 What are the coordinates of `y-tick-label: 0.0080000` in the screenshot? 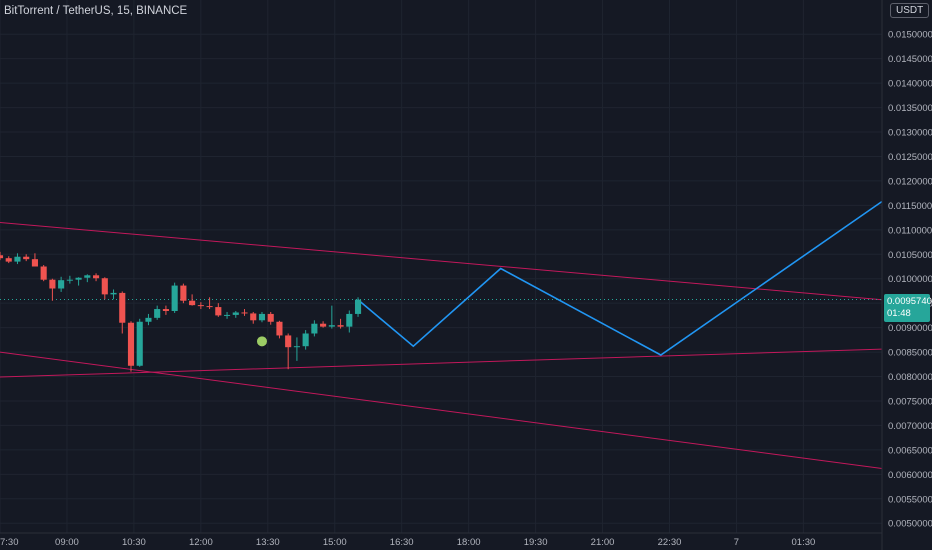 It's located at (910, 377).